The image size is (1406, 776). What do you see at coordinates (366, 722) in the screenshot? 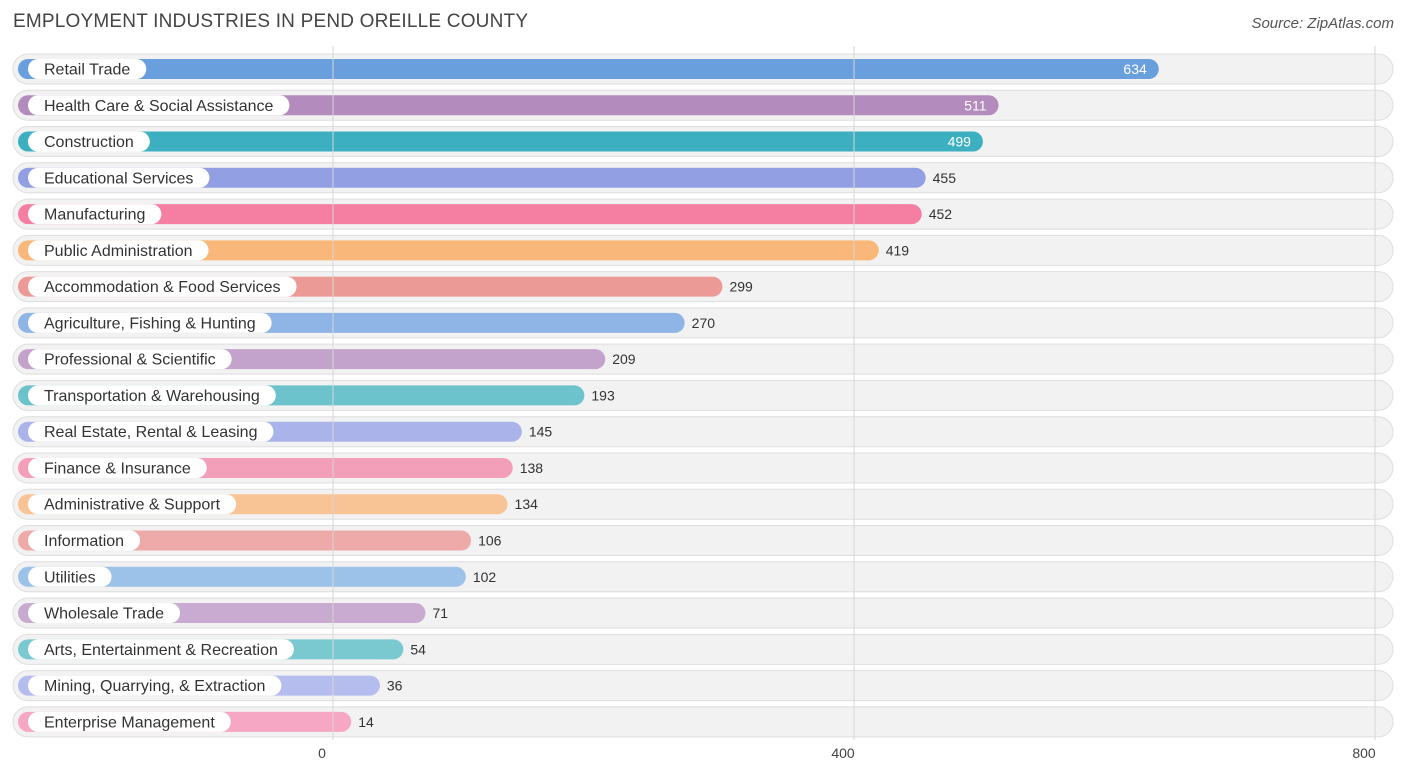
I see `value-label: 14` at bounding box center [366, 722].